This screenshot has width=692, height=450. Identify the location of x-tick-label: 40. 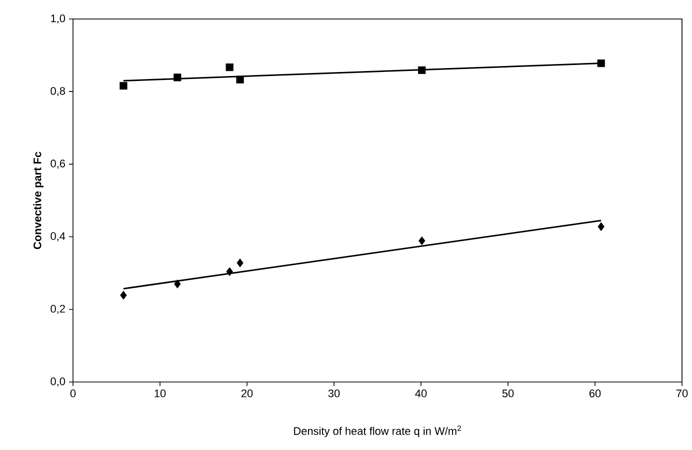
(421, 394).